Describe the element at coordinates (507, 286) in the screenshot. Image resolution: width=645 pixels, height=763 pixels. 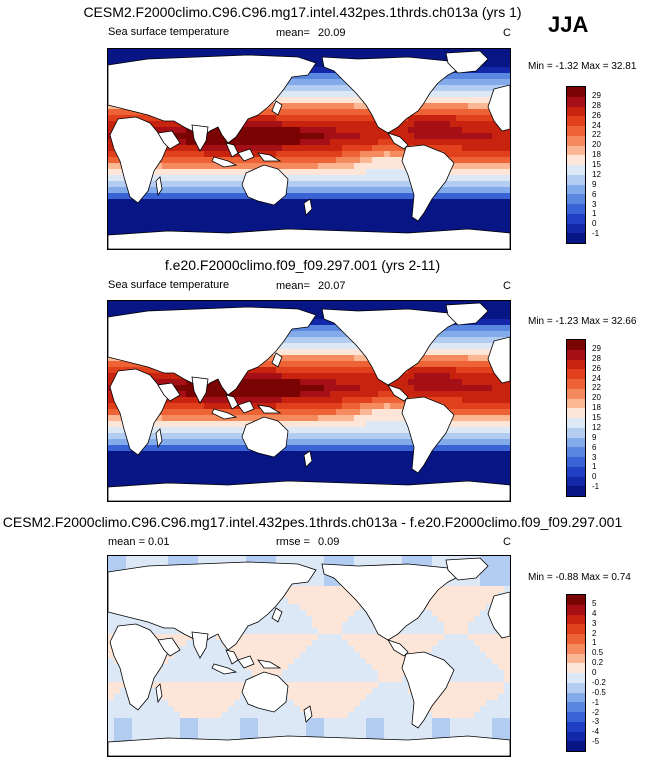
I see `panel-2-units: C` at that location.